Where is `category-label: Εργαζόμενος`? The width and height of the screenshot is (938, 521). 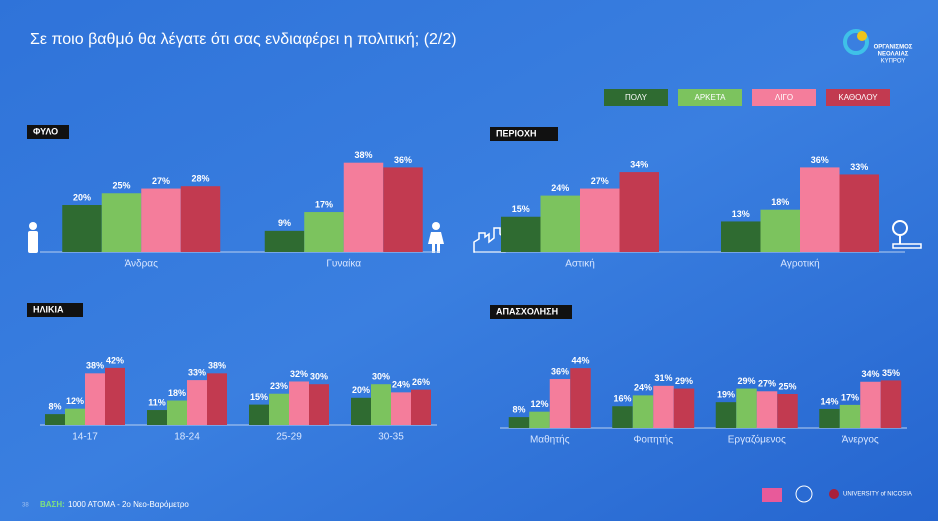 category-label: Εργαζόμενος is located at coordinates (757, 440).